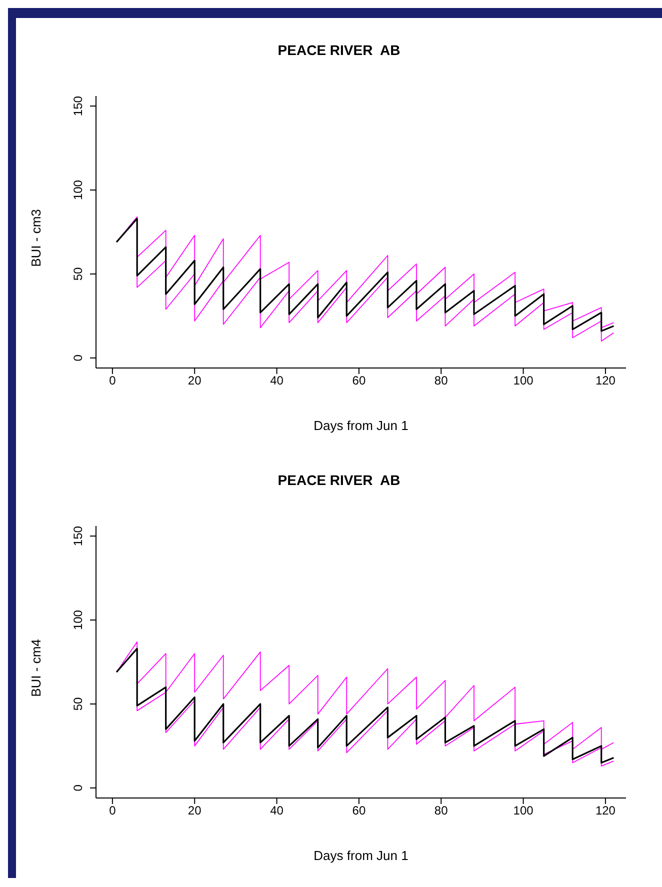 Image resolution: width=662 pixels, height=887 pixels. Describe the element at coordinates (36, 238) in the screenshot. I see `y-axis-title: BUI - cm3` at that location.